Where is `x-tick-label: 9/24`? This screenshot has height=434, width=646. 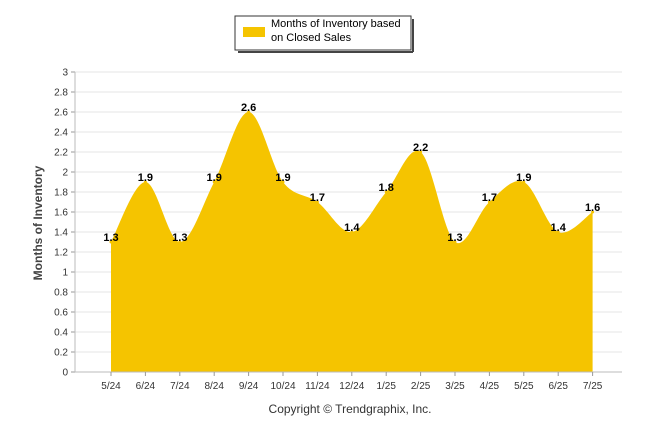 x-tick-label: 9/24 is located at coordinates (249, 386).